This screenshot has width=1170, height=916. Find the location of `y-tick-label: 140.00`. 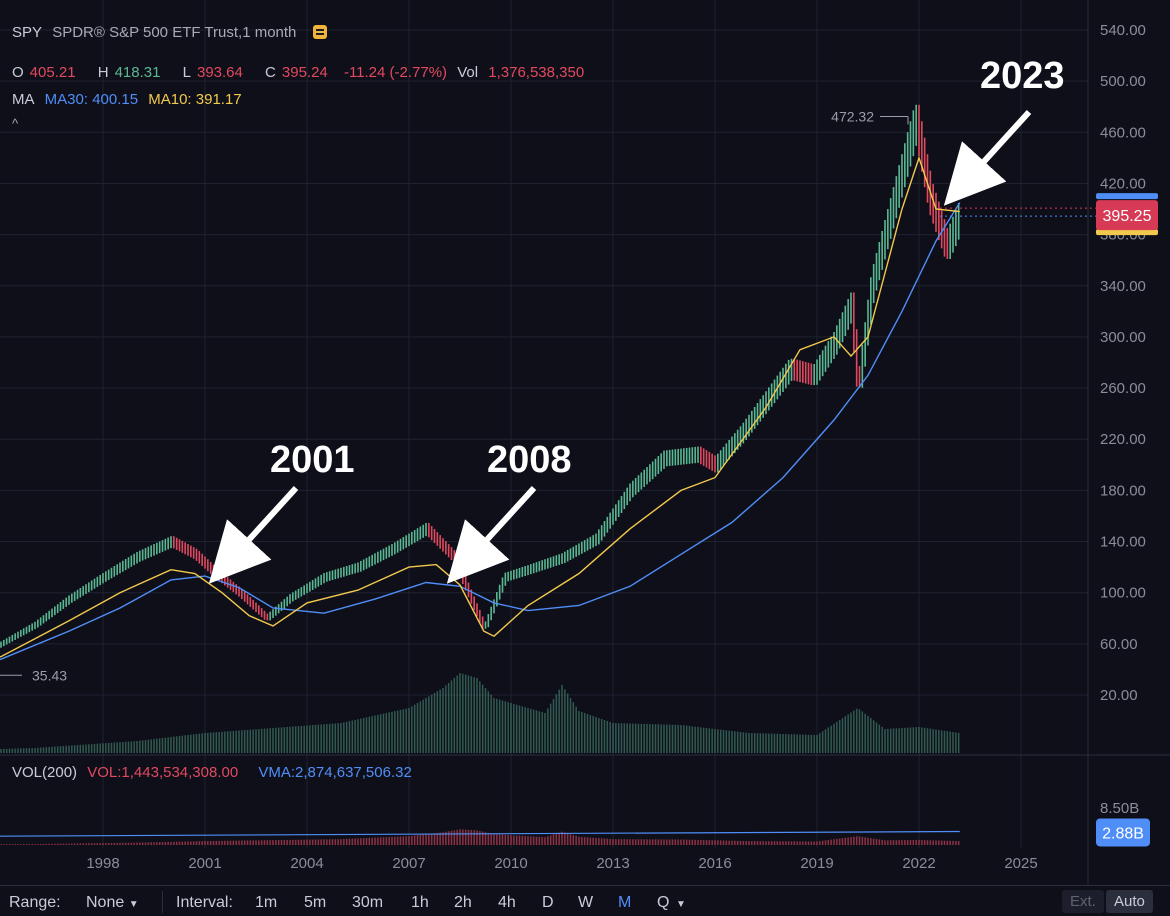

y-tick-label: 140.00 is located at coordinates (1123, 542).